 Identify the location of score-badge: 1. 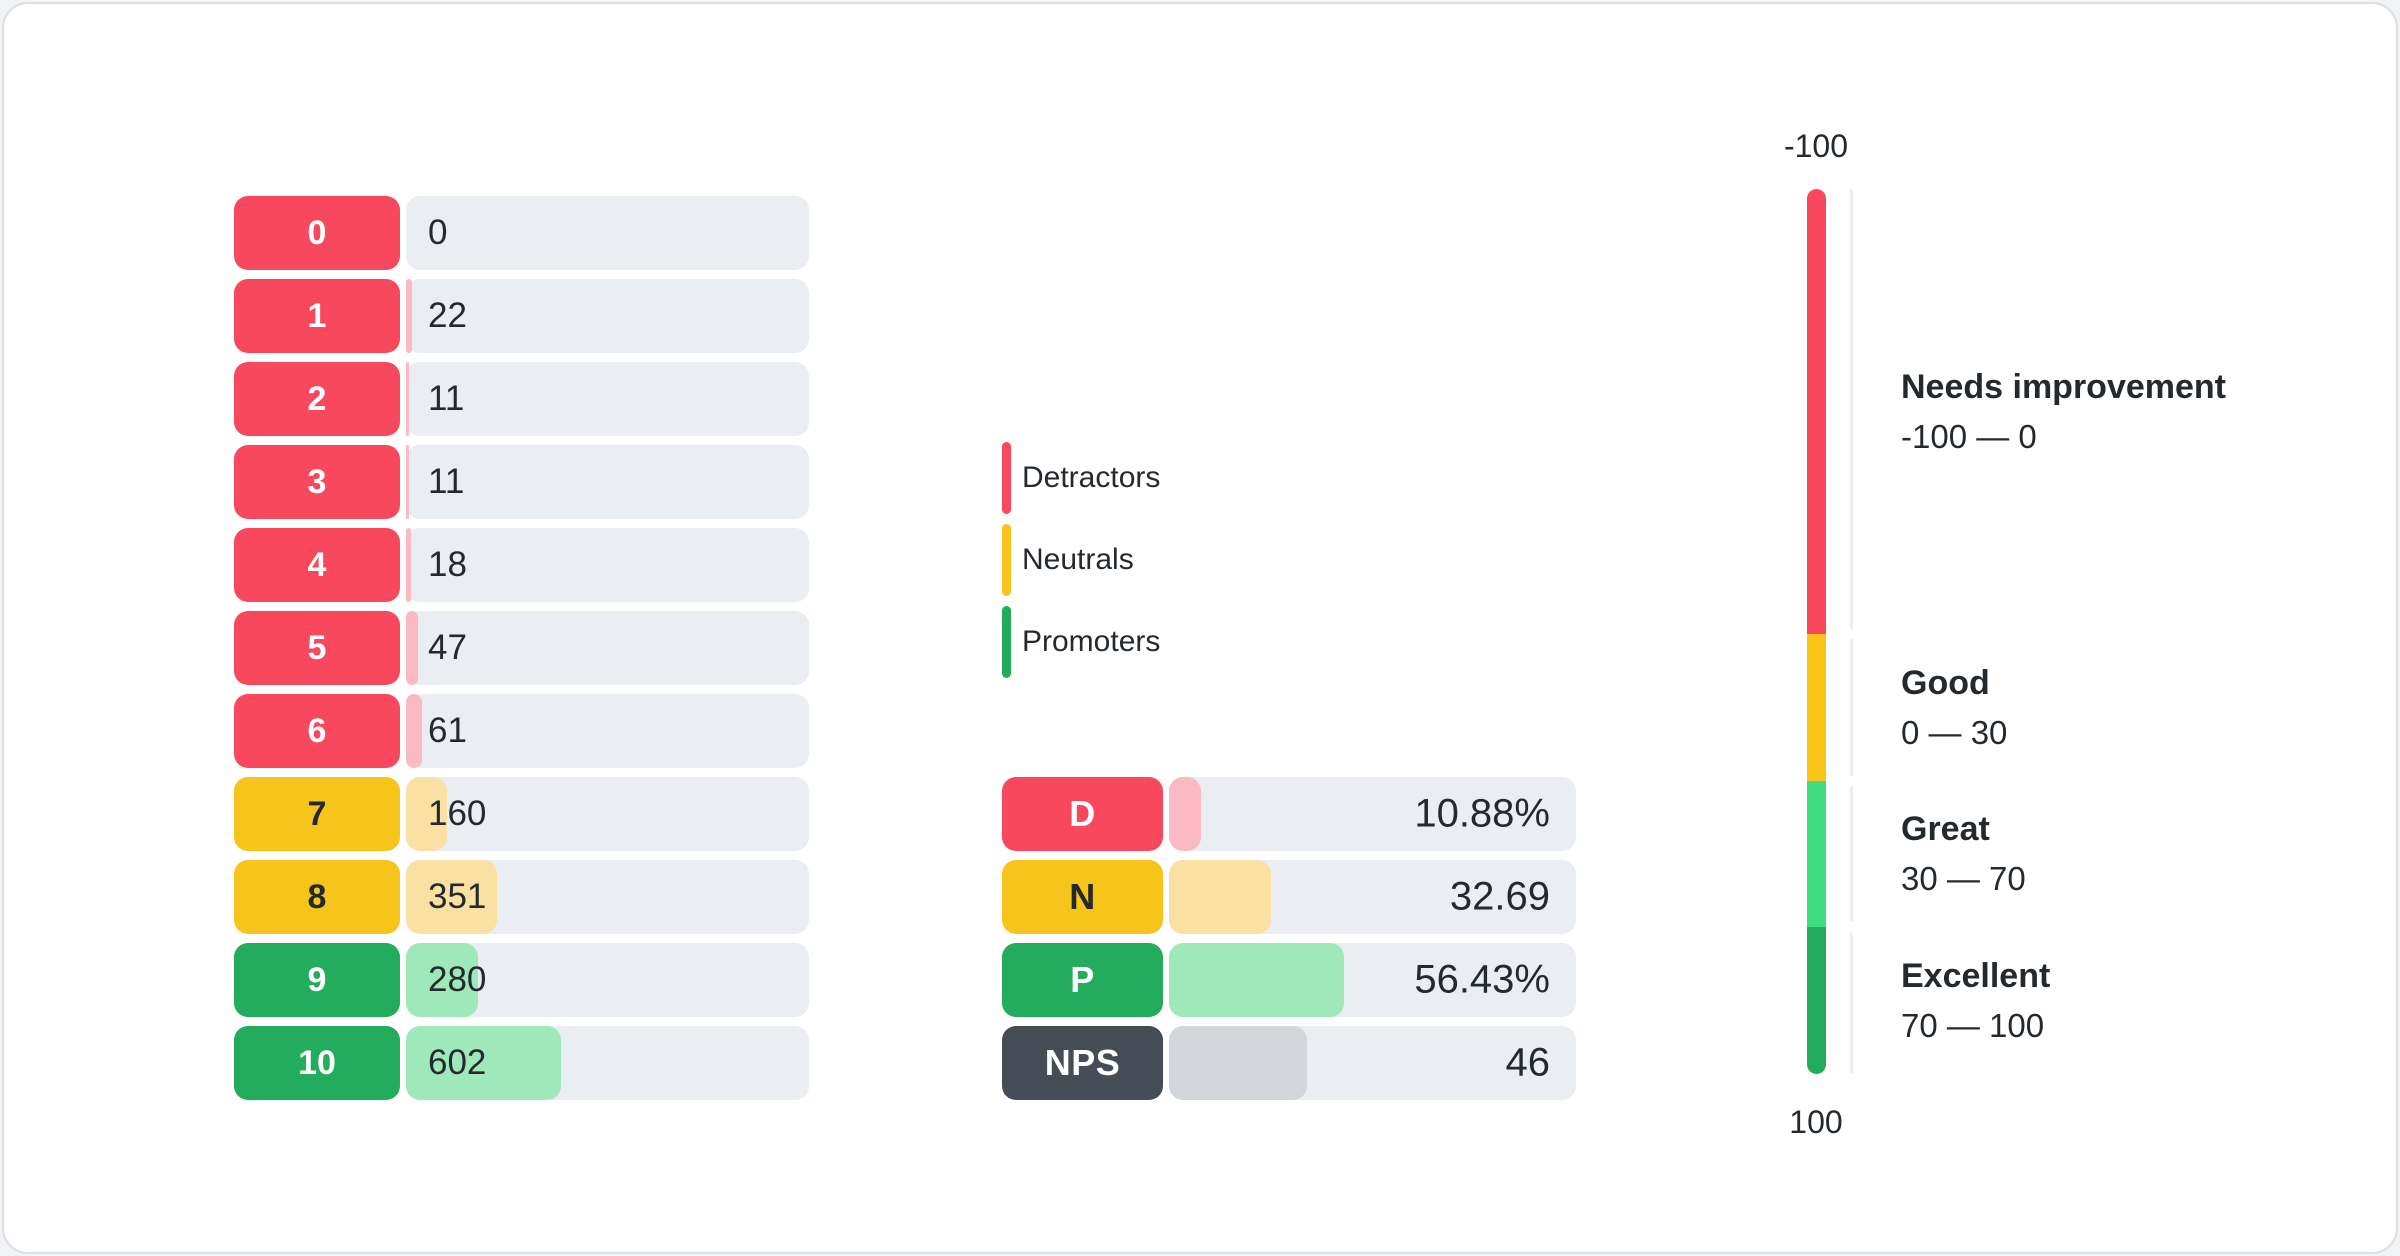
(317, 316).